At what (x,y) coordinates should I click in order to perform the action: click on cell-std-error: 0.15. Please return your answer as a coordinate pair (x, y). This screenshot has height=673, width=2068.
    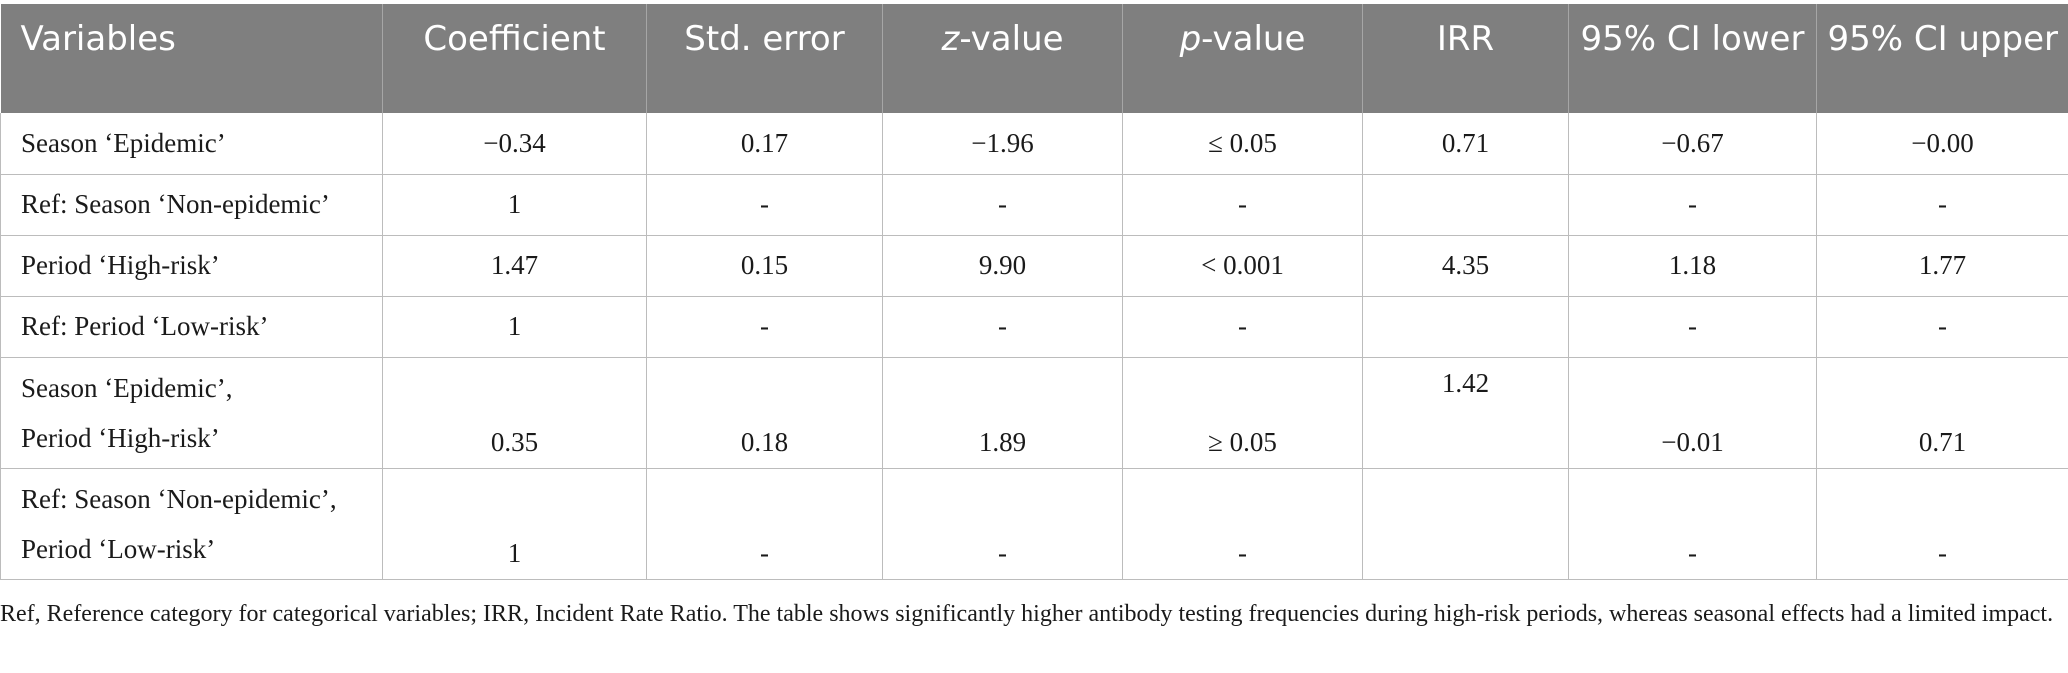
    Looking at the image, I should click on (764, 266).